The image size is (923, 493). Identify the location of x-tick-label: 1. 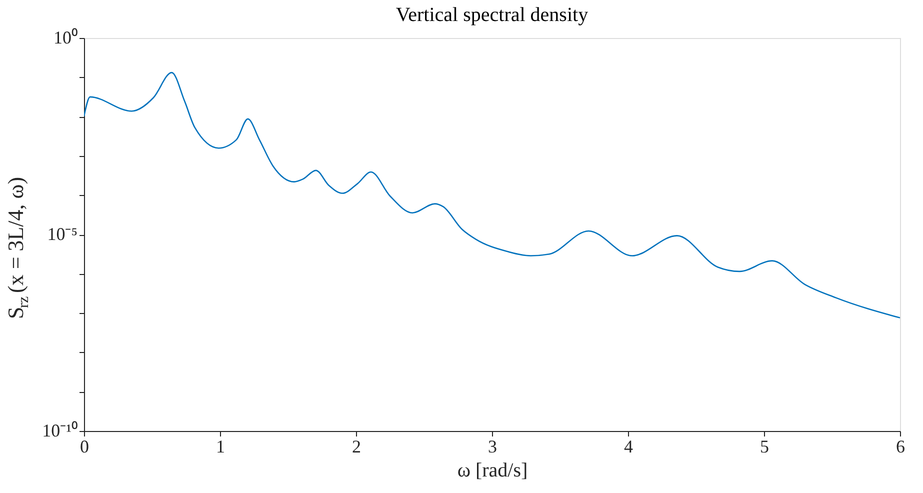
(220, 446).